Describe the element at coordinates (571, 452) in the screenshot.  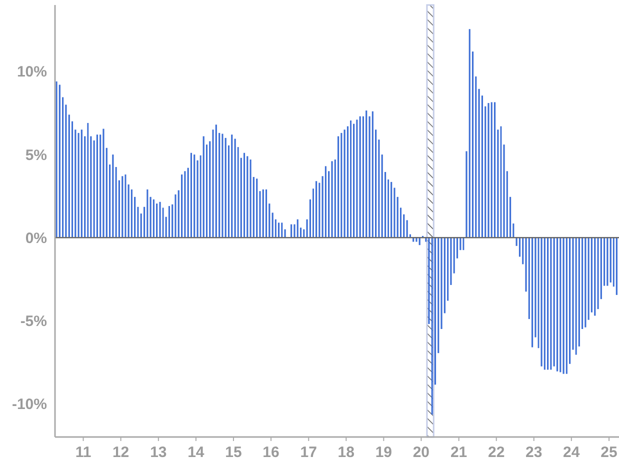
I see `x-tick-label: 24` at that location.